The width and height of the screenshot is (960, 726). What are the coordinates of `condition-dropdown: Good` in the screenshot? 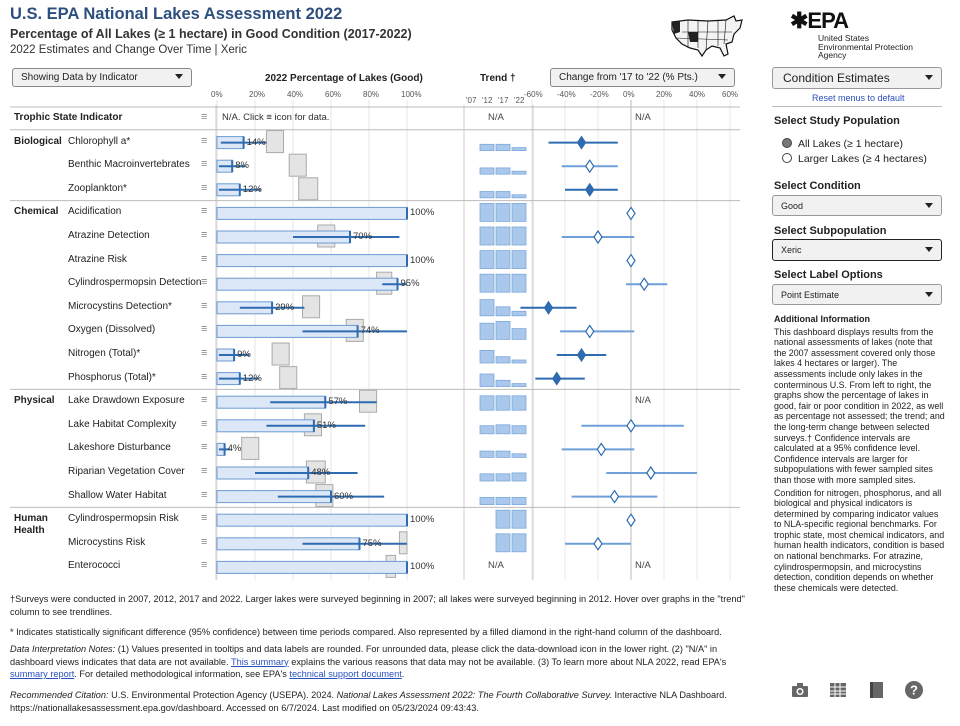 It's located at (857, 205).